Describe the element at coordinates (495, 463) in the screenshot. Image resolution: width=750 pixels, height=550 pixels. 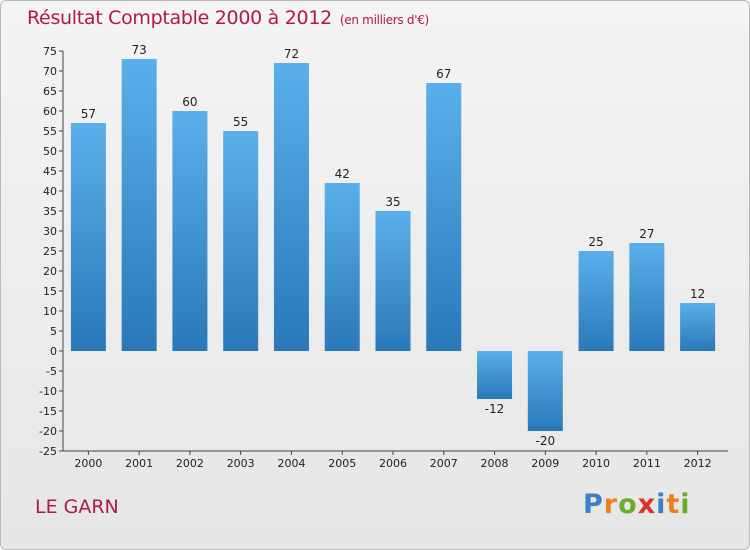
I see `x-tick-label-2008: 2008` at that location.